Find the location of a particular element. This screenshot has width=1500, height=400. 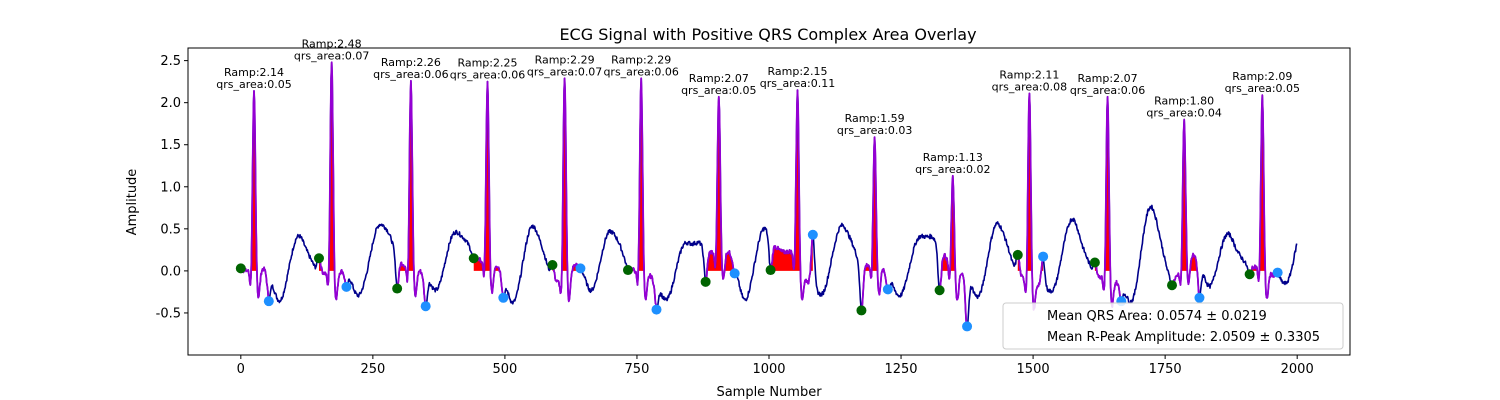

qrs-area-label-5: qrs_area:0.07 is located at coordinates (564, 71).